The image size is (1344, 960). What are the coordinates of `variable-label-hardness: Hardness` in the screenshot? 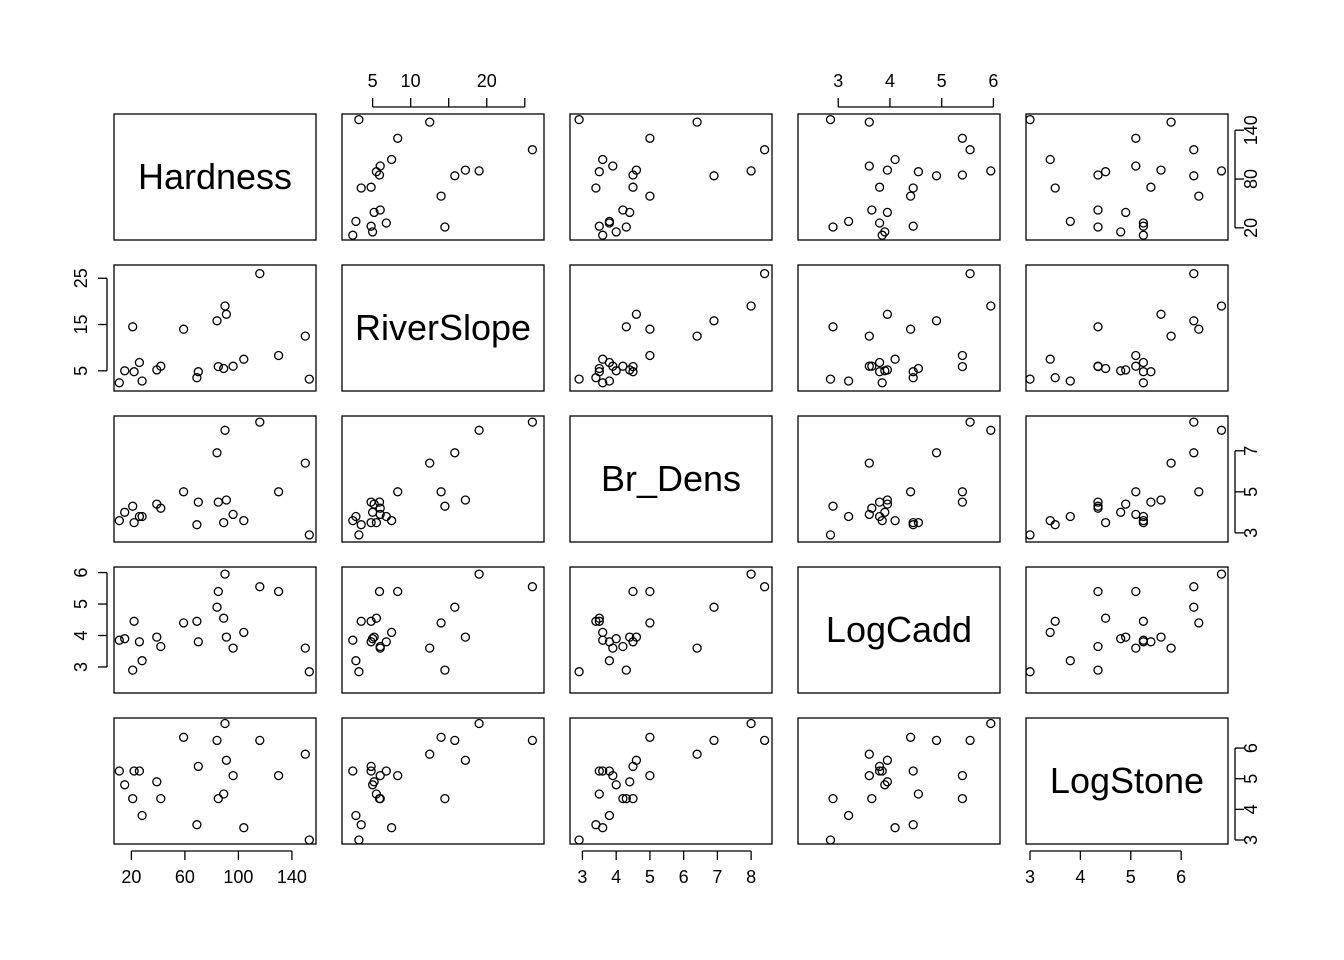 It's located at (215, 176).